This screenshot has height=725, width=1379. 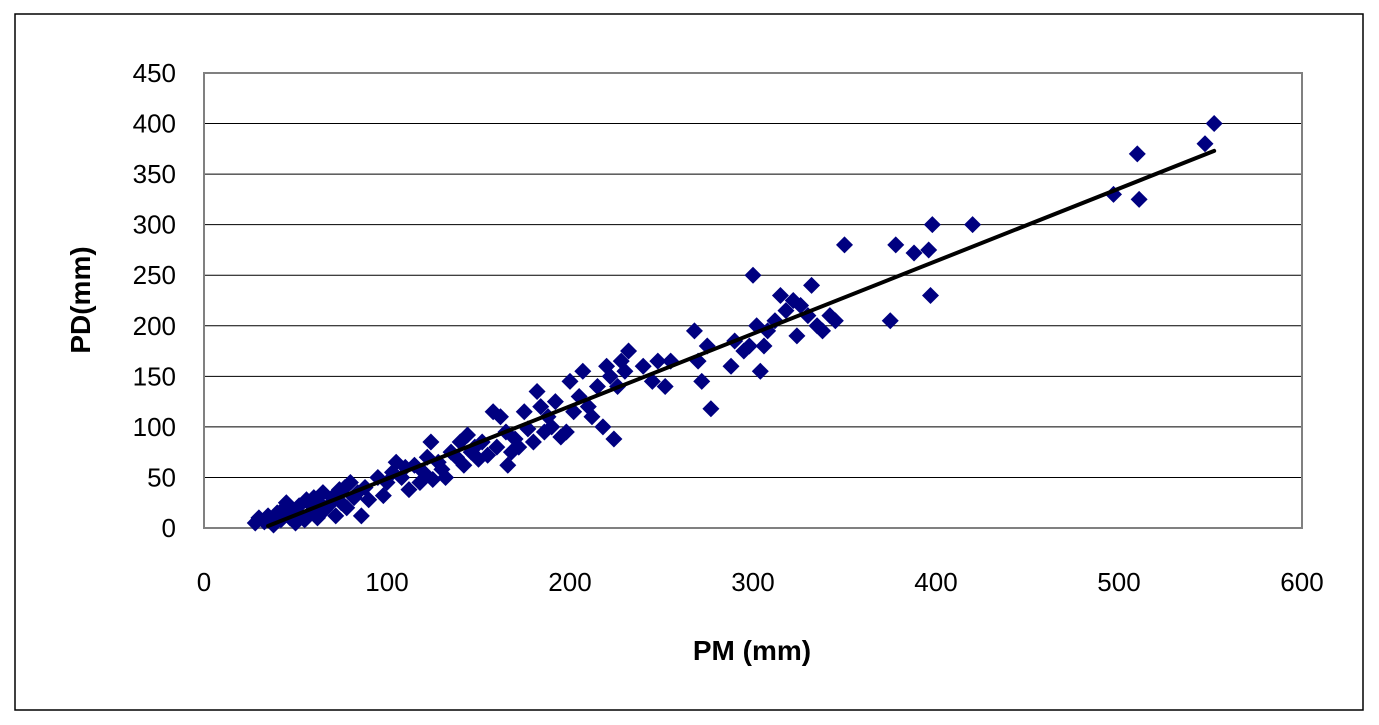 What do you see at coordinates (154, 73) in the screenshot?
I see `y-tick-label: 450` at bounding box center [154, 73].